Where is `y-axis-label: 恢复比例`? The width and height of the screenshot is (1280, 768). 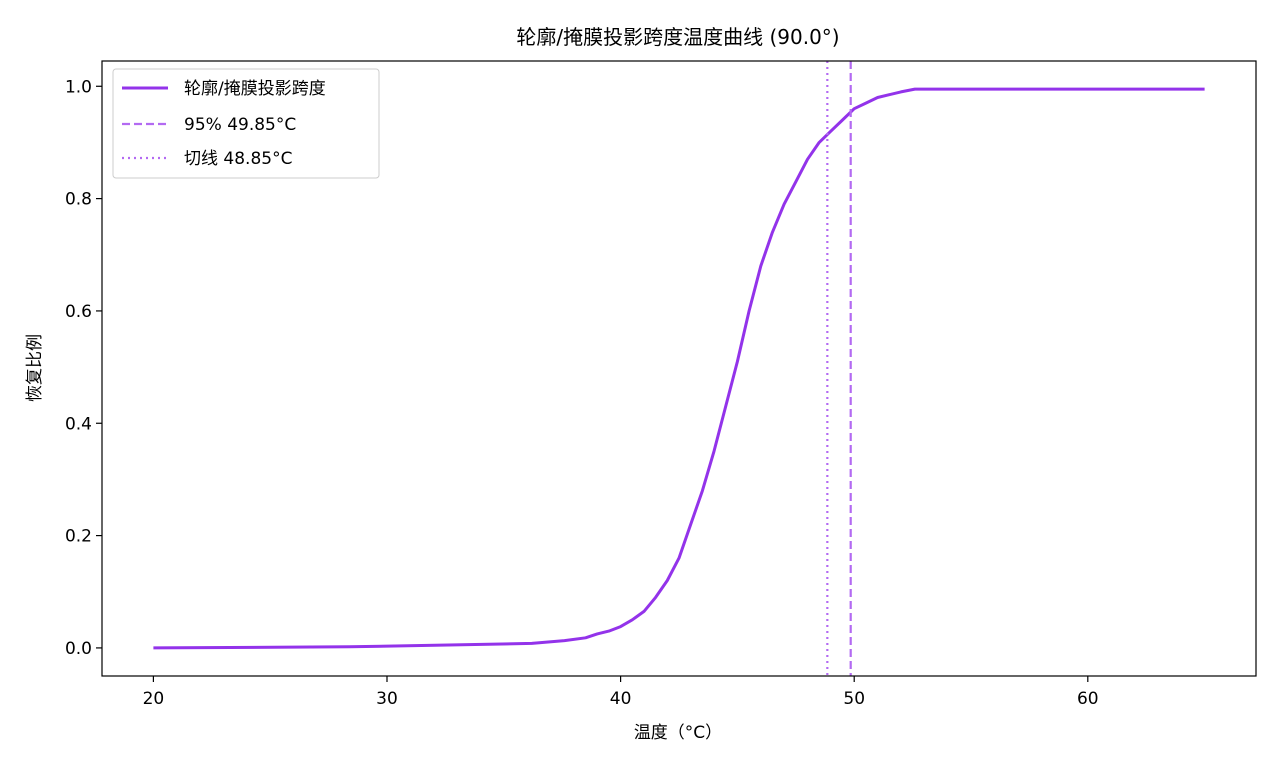 y-axis-label: 恢复比例 is located at coordinates (35, 368).